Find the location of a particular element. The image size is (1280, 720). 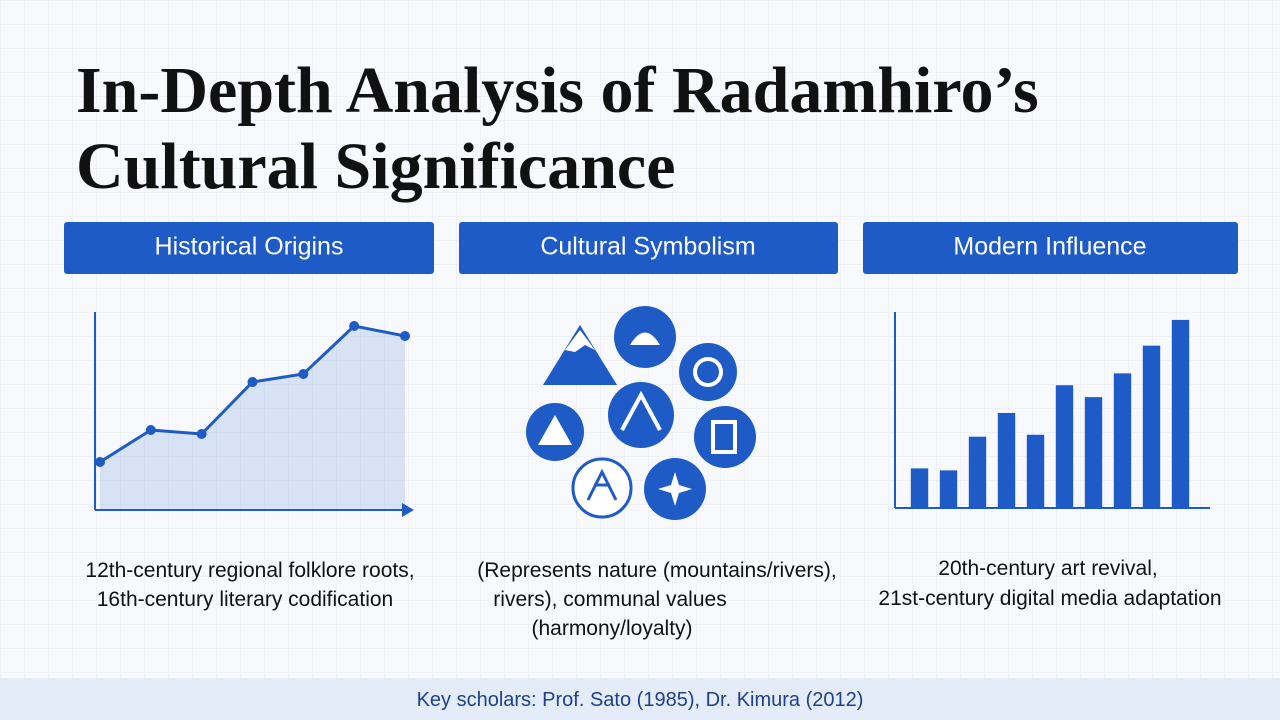

figure-glyph is located at coordinates (641, 410).